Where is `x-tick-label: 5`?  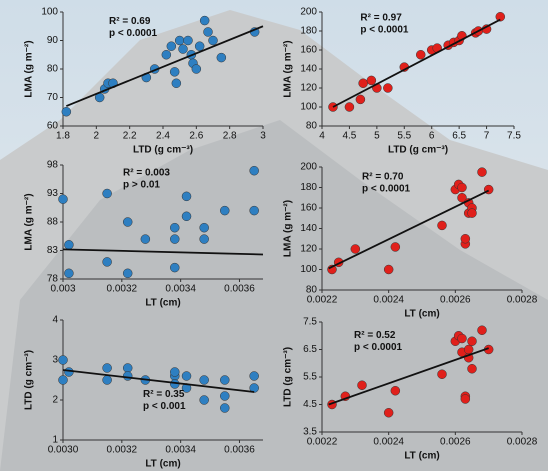 x-tick-label: 5 is located at coordinates (377, 136).